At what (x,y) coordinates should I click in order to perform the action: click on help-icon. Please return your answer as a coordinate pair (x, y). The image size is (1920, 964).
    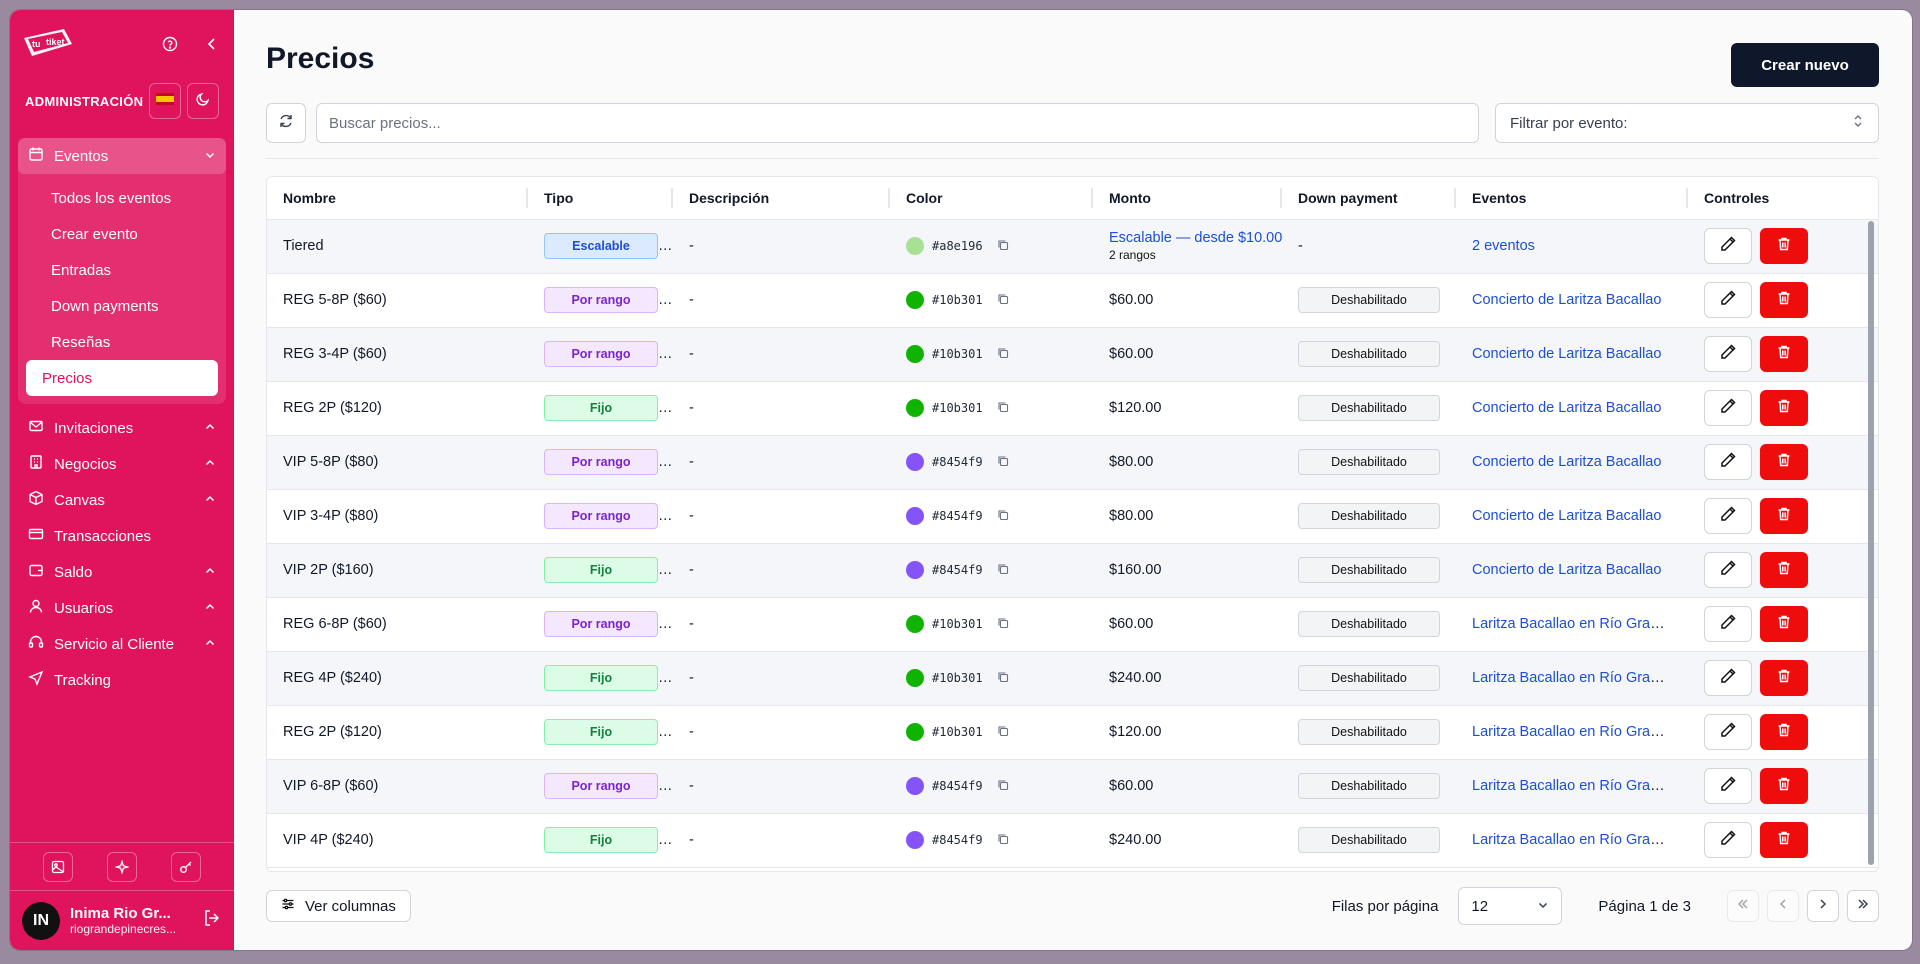
    Looking at the image, I should click on (170, 44).